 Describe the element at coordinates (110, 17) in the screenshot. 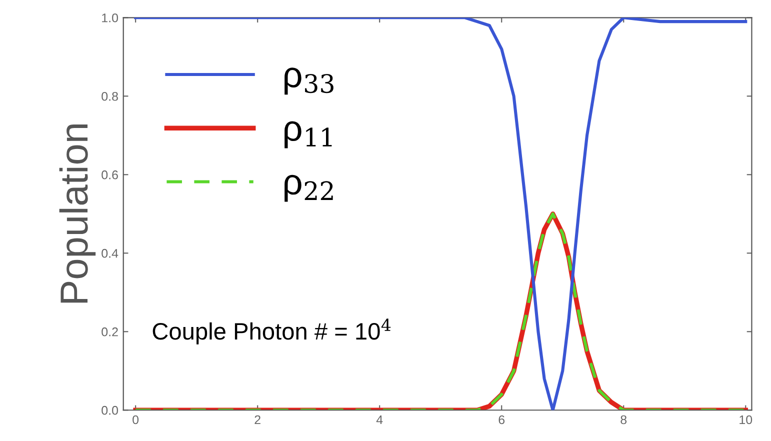

I see `y-tick-label: 1.0` at that location.